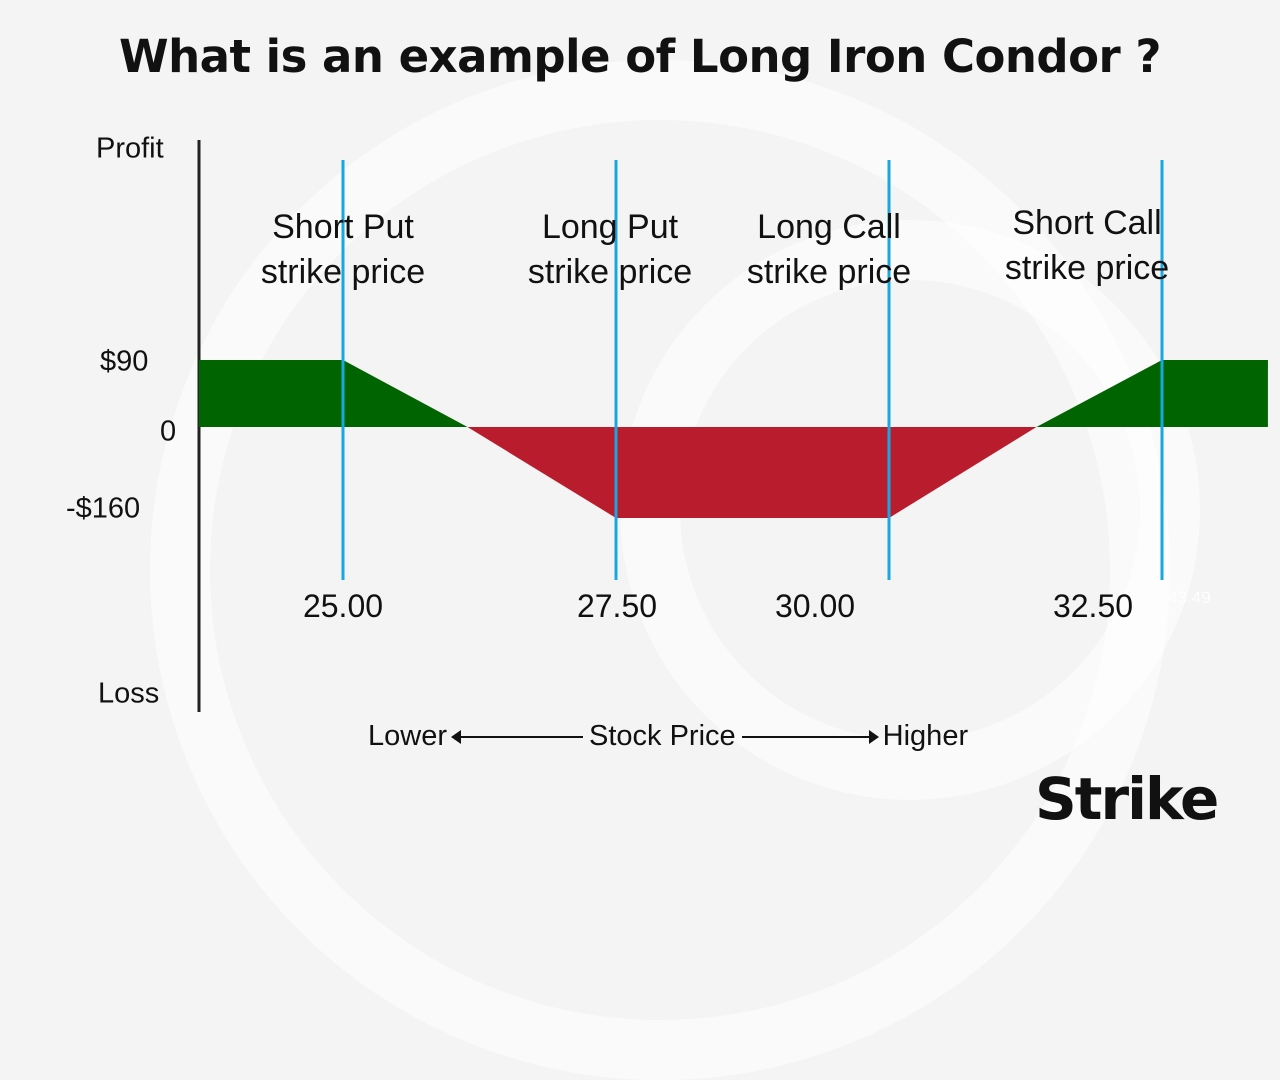  What do you see at coordinates (1181, 799) in the screenshot?
I see `logo-accent: ke` at bounding box center [1181, 799].